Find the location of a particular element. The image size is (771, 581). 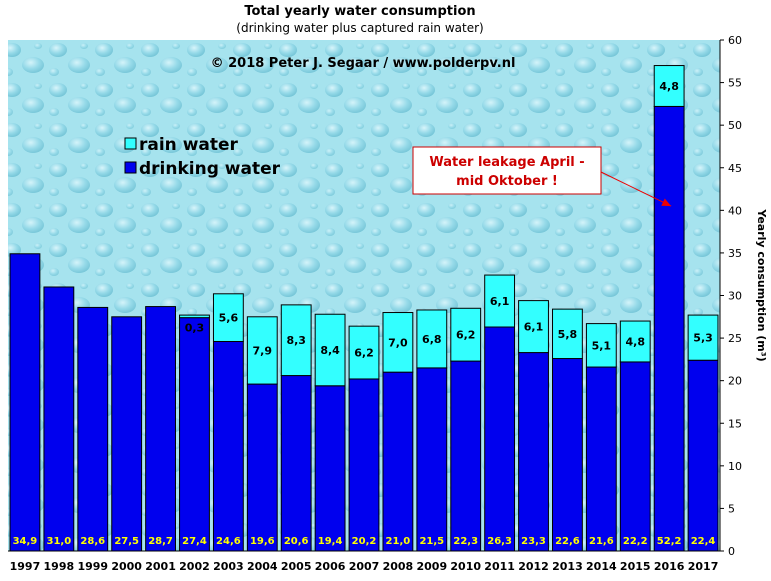

annotation-arrow is located at coordinates (636, 189).